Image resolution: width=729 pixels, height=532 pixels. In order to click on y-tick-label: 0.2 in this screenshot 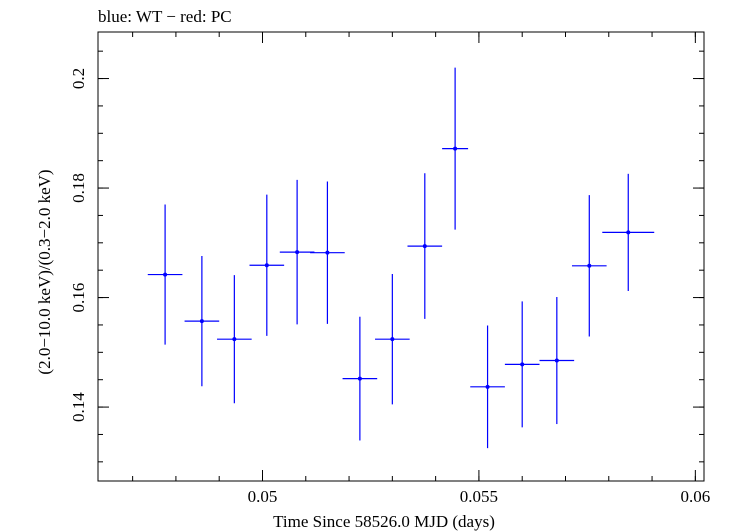, I will do `click(78, 78)`.